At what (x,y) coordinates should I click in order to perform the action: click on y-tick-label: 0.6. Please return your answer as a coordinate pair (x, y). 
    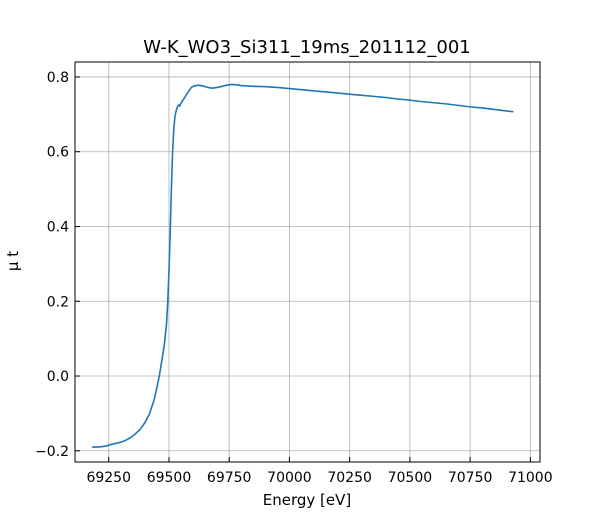
    Looking at the image, I should click on (58, 153).